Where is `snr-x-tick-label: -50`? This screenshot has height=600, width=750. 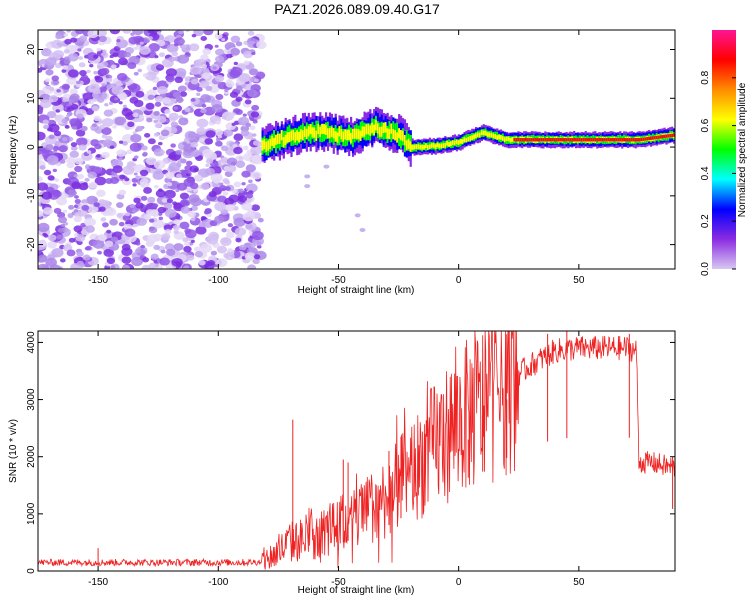 snr-x-tick-label: -50 is located at coordinates (338, 582).